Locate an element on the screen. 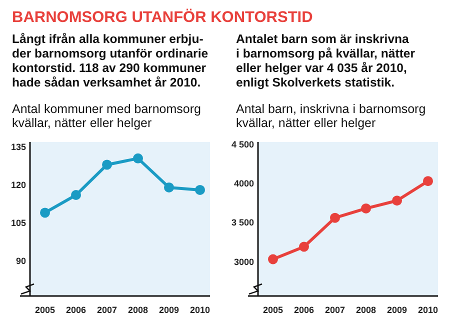 This screenshot has height=330, width=455. chart-title: BARNOMSORG UTANFÖR KONTORSTID is located at coordinates (162, 17).